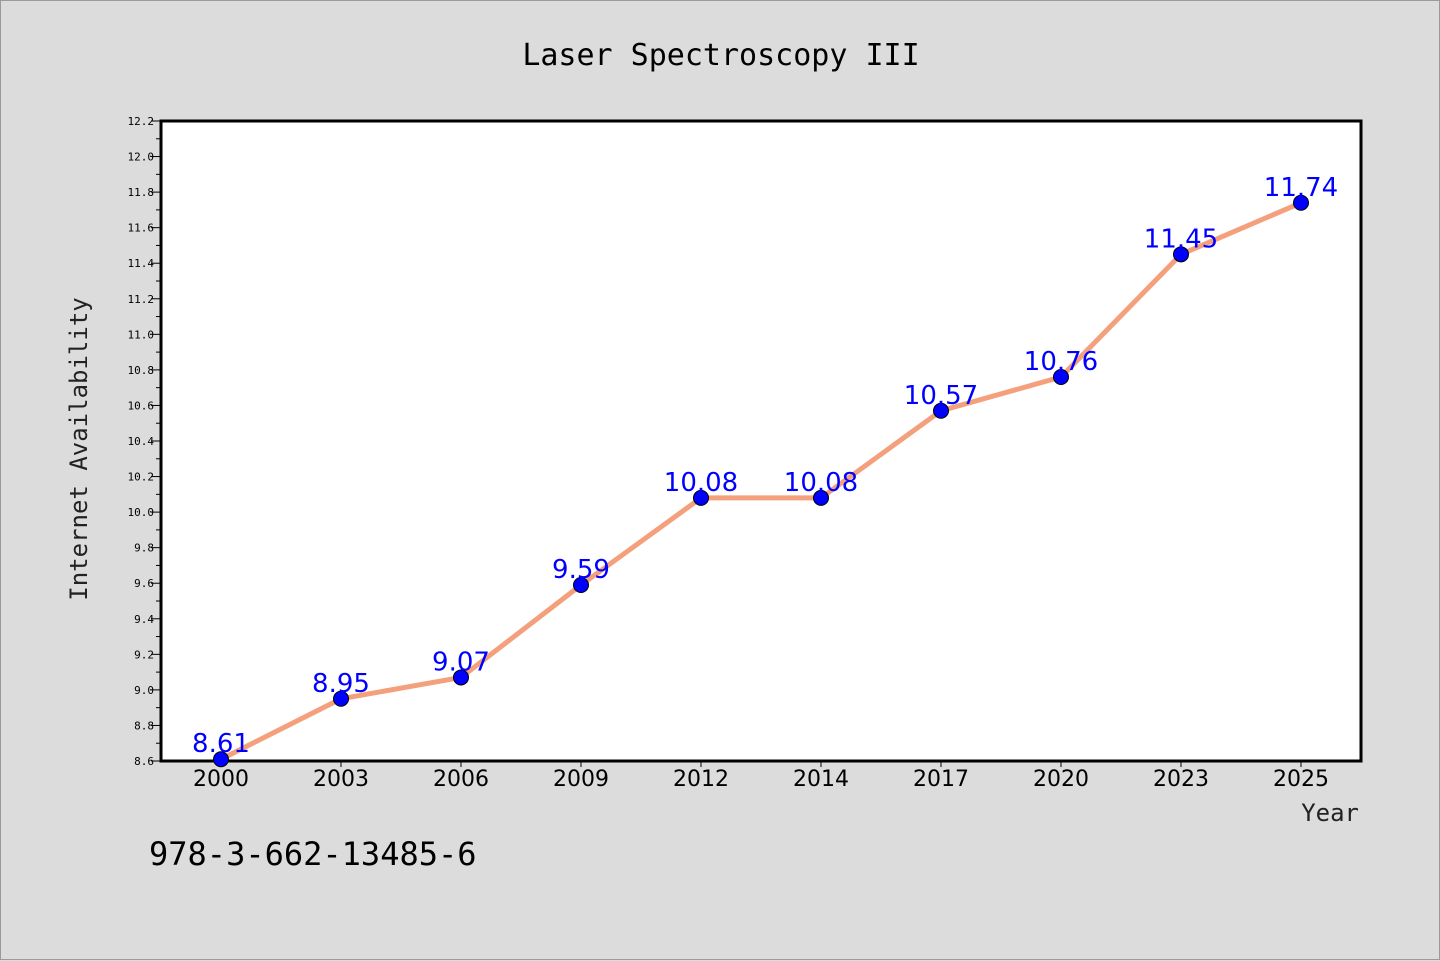  Describe the element at coordinates (1061, 779) in the screenshot. I see `x-tick-label: 2020` at that location.